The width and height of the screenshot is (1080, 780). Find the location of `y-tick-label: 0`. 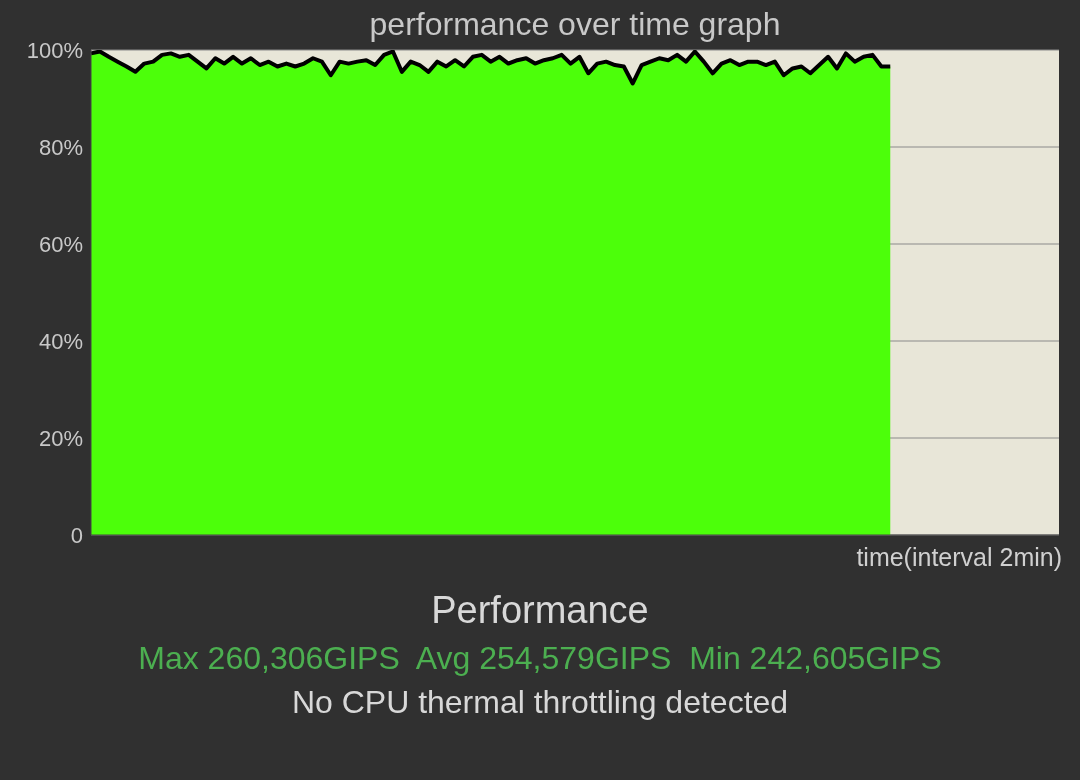

y-tick-label: 0 is located at coordinates (76, 535).